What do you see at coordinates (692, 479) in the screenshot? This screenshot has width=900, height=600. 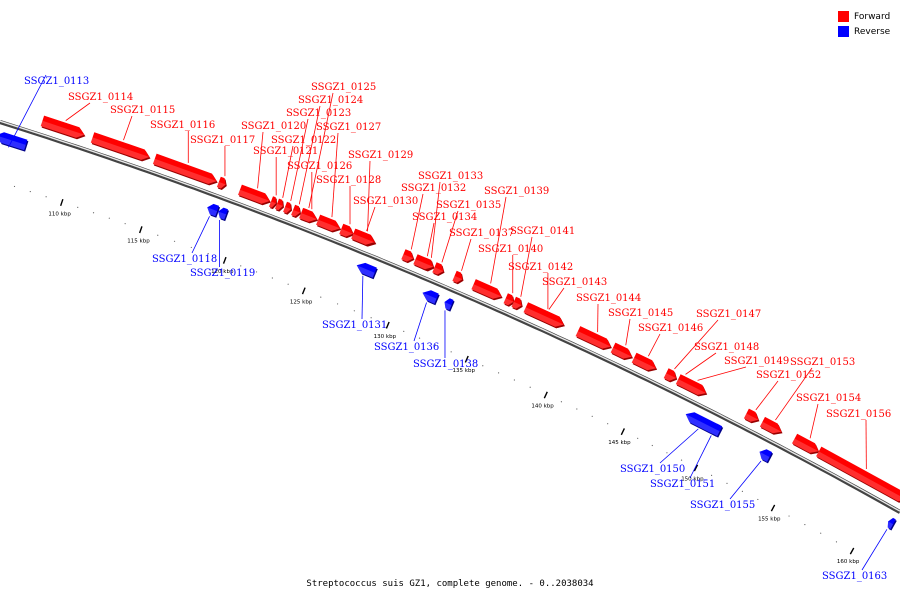 I see `tick-label-150: 150 kbp` at bounding box center [692, 479].